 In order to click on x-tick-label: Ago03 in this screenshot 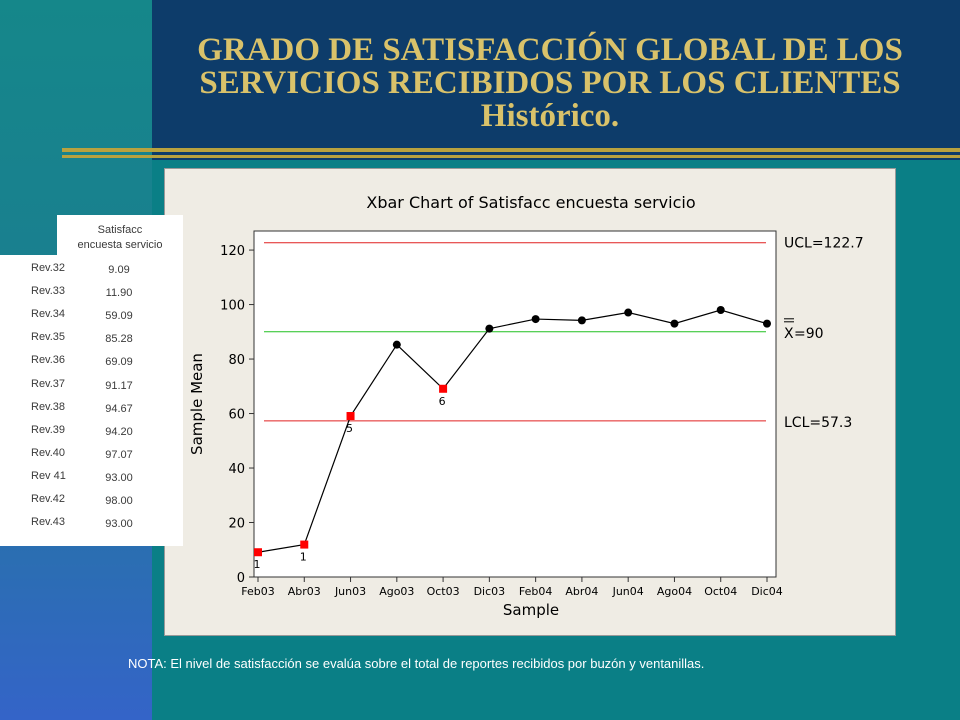, I will do `click(396, 591)`.